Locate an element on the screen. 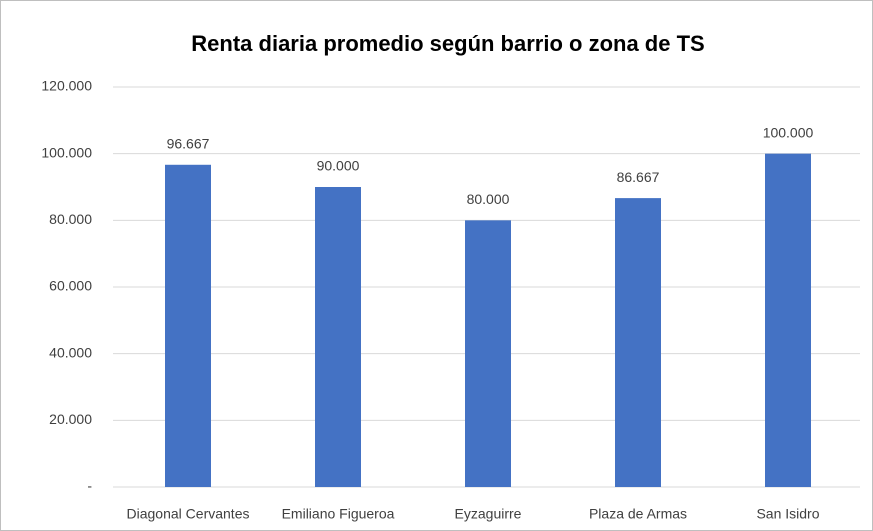 Image resolution: width=873 pixels, height=531 pixels. data-label: 96.667 is located at coordinates (188, 143).